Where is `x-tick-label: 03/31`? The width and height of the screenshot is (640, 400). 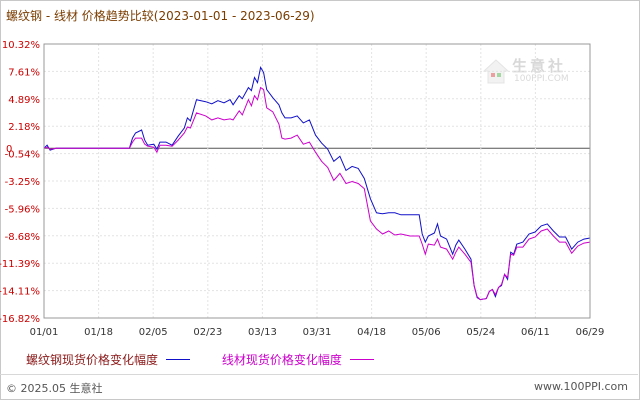 x-tick-label: 03/31 is located at coordinates (317, 332).